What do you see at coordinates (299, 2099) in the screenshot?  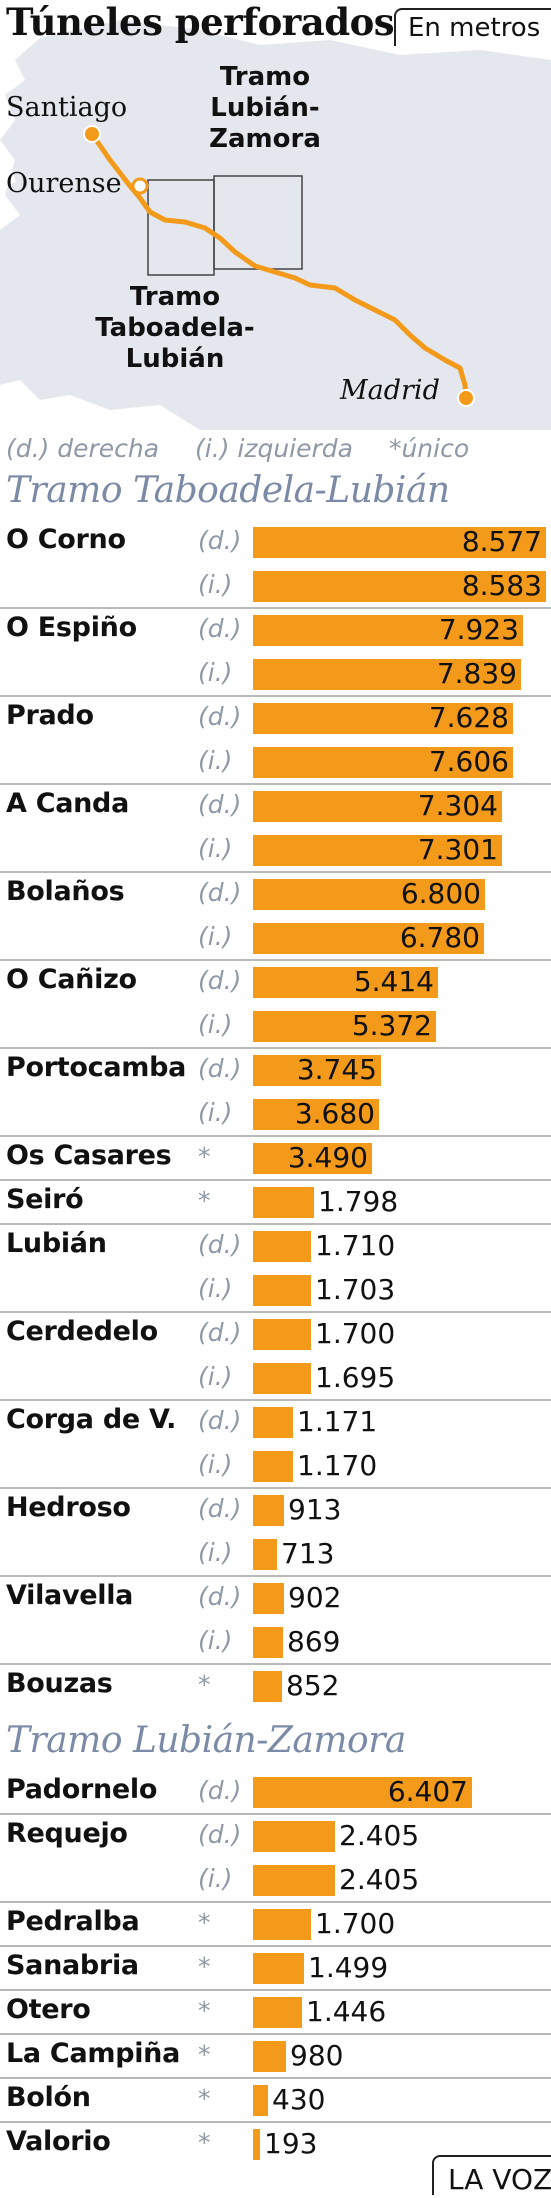 I see `data-label: 430` at bounding box center [299, 2099].